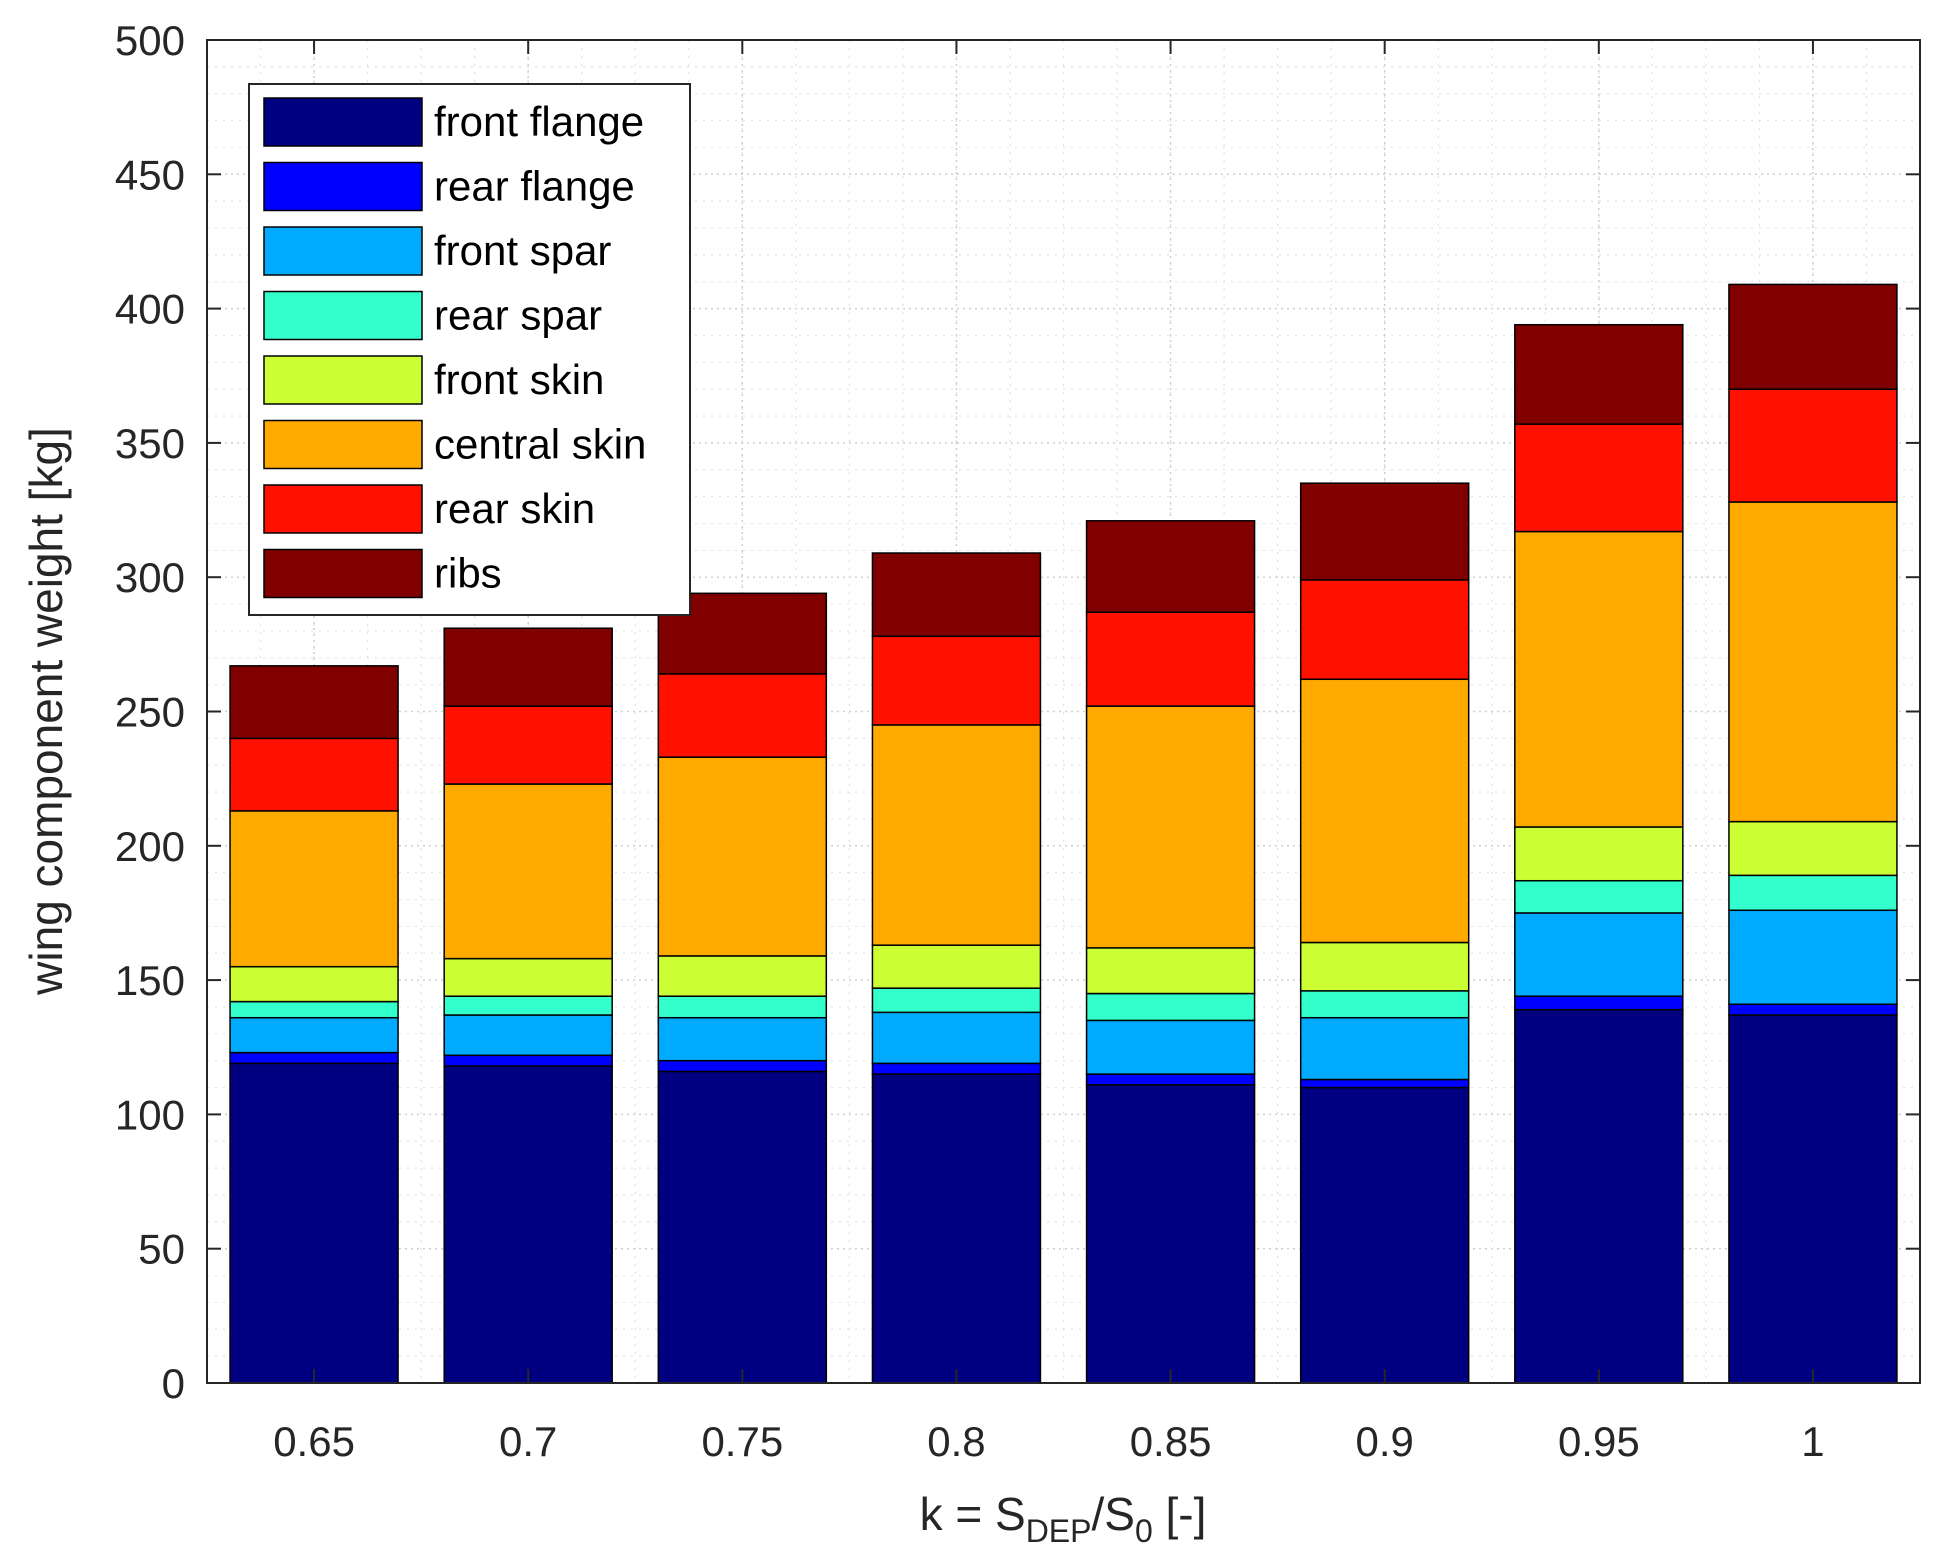  Describe the element at coordinates (742, 715) in the screenshot. I see `bar-segment-rear-skin-0.75` at that location.